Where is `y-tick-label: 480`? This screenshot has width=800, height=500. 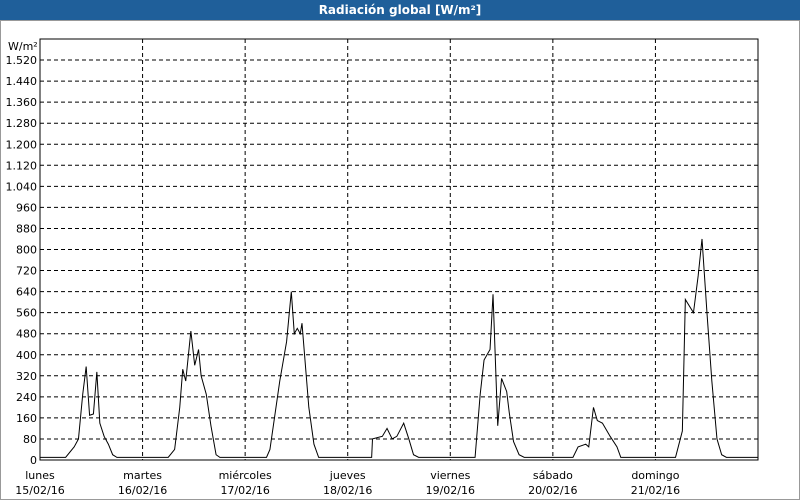 y-tick-label: 480 is located at coordinates (26, 334).